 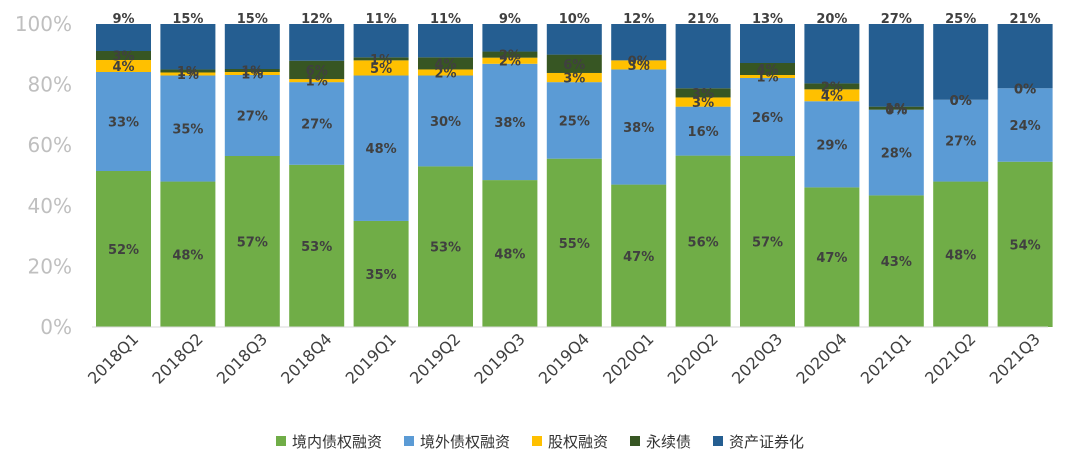 I want to click on x-tick-label: 2018Q3, so click(x=242, y=358).